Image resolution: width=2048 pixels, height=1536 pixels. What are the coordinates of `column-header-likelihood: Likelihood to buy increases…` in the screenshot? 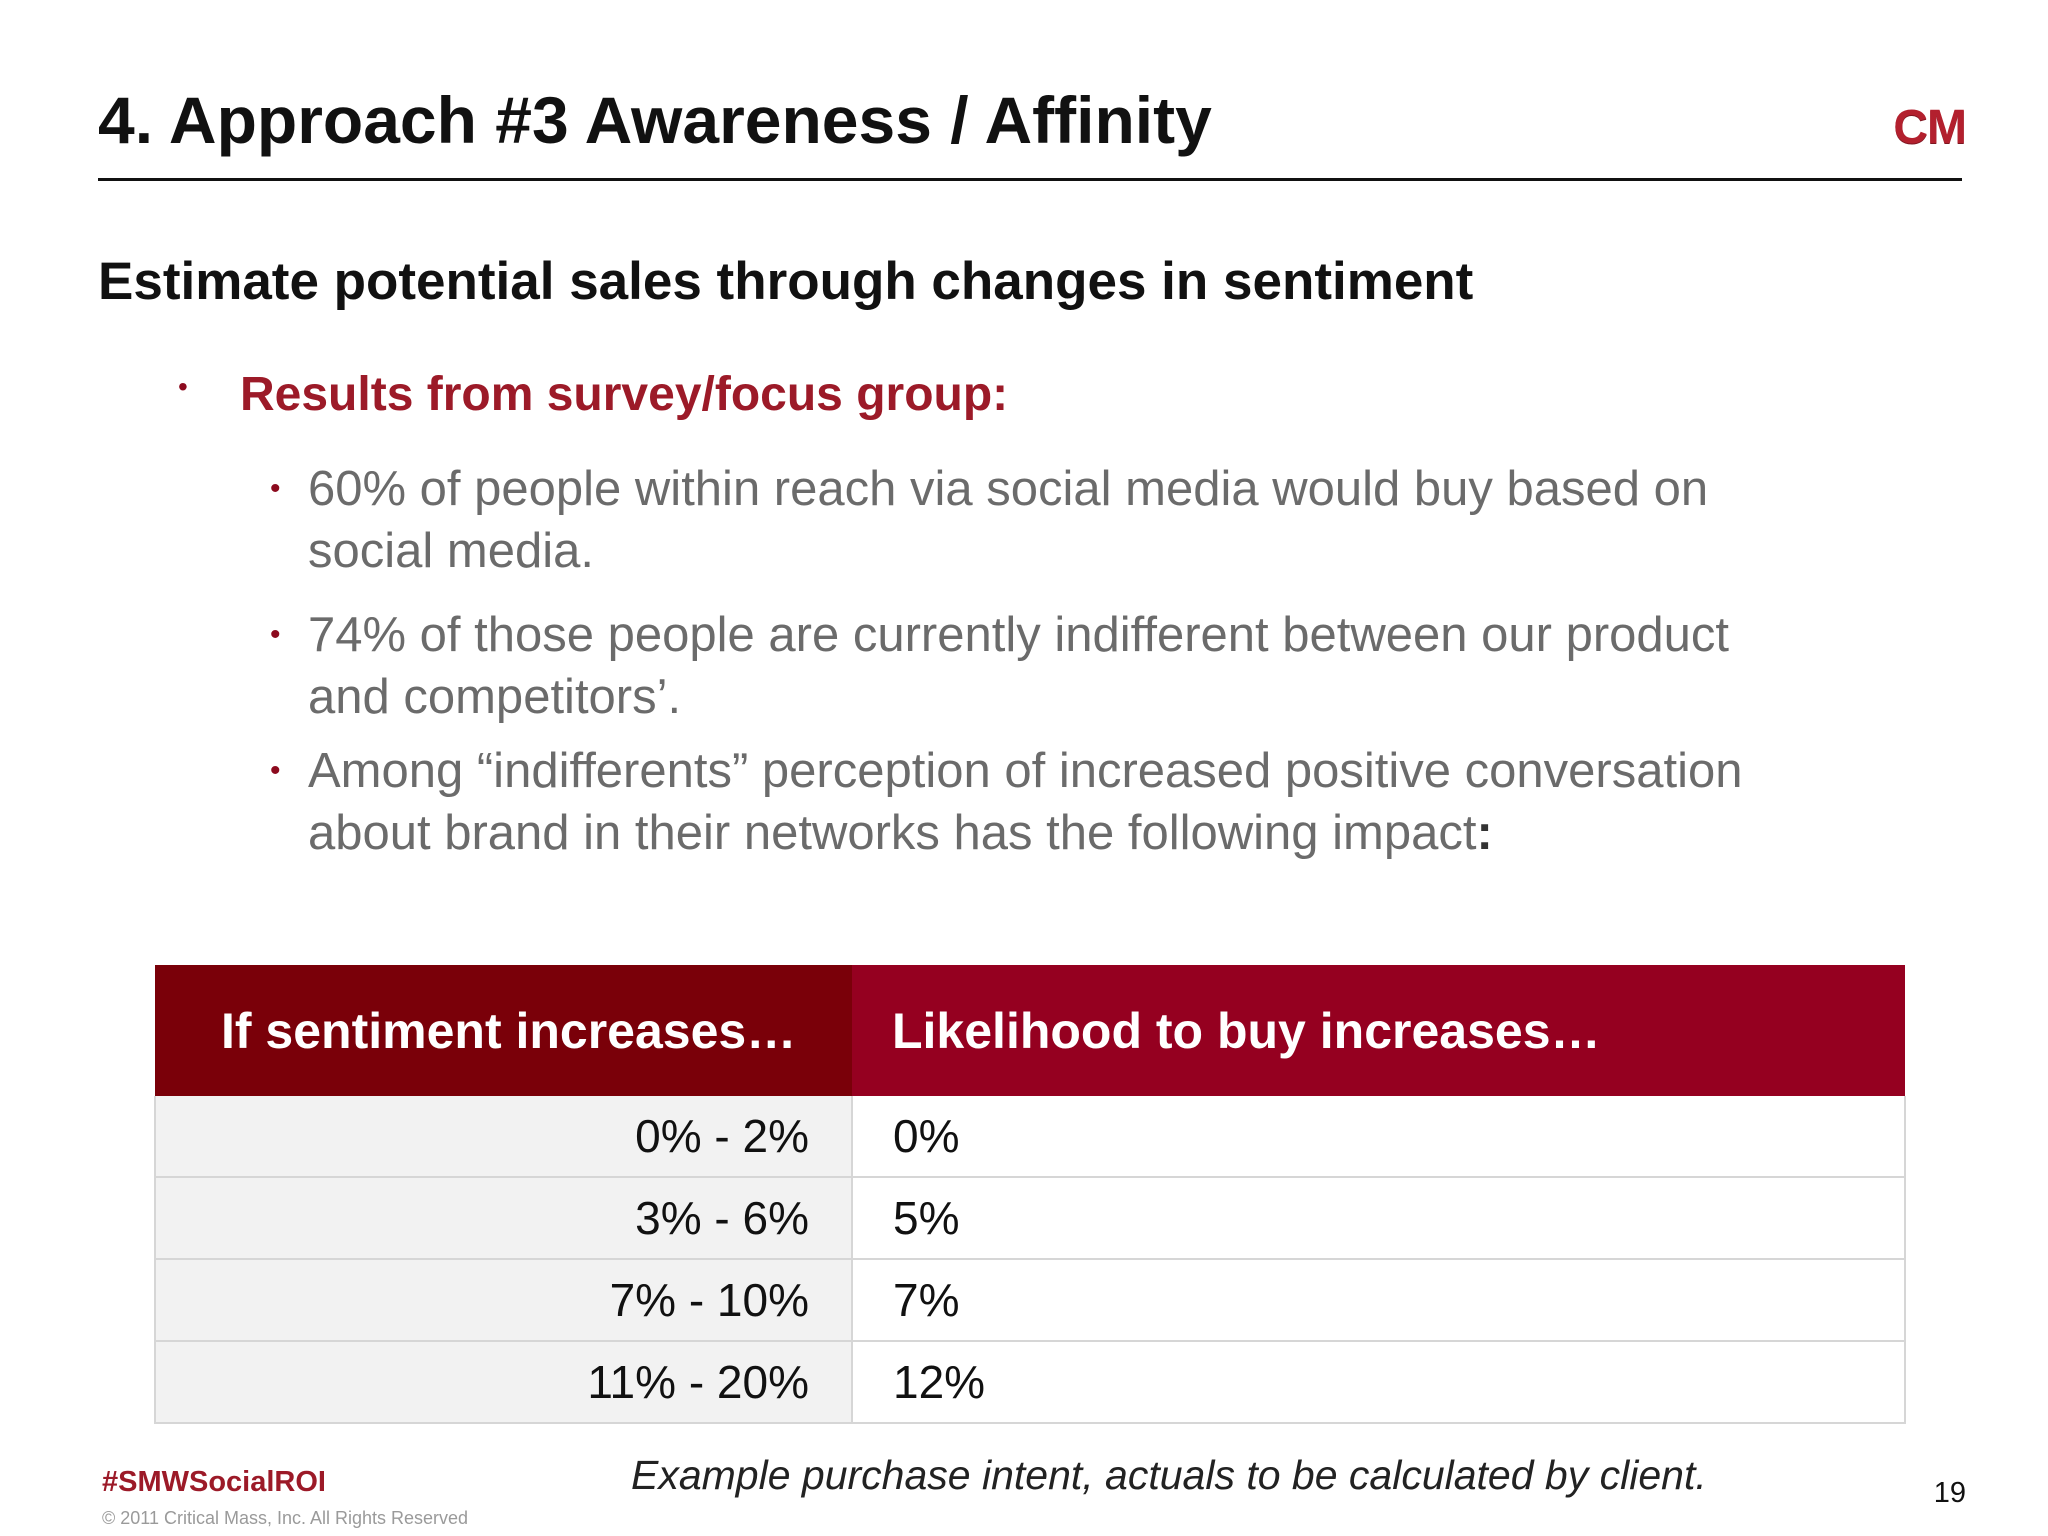 It's located at (1378, 1030).